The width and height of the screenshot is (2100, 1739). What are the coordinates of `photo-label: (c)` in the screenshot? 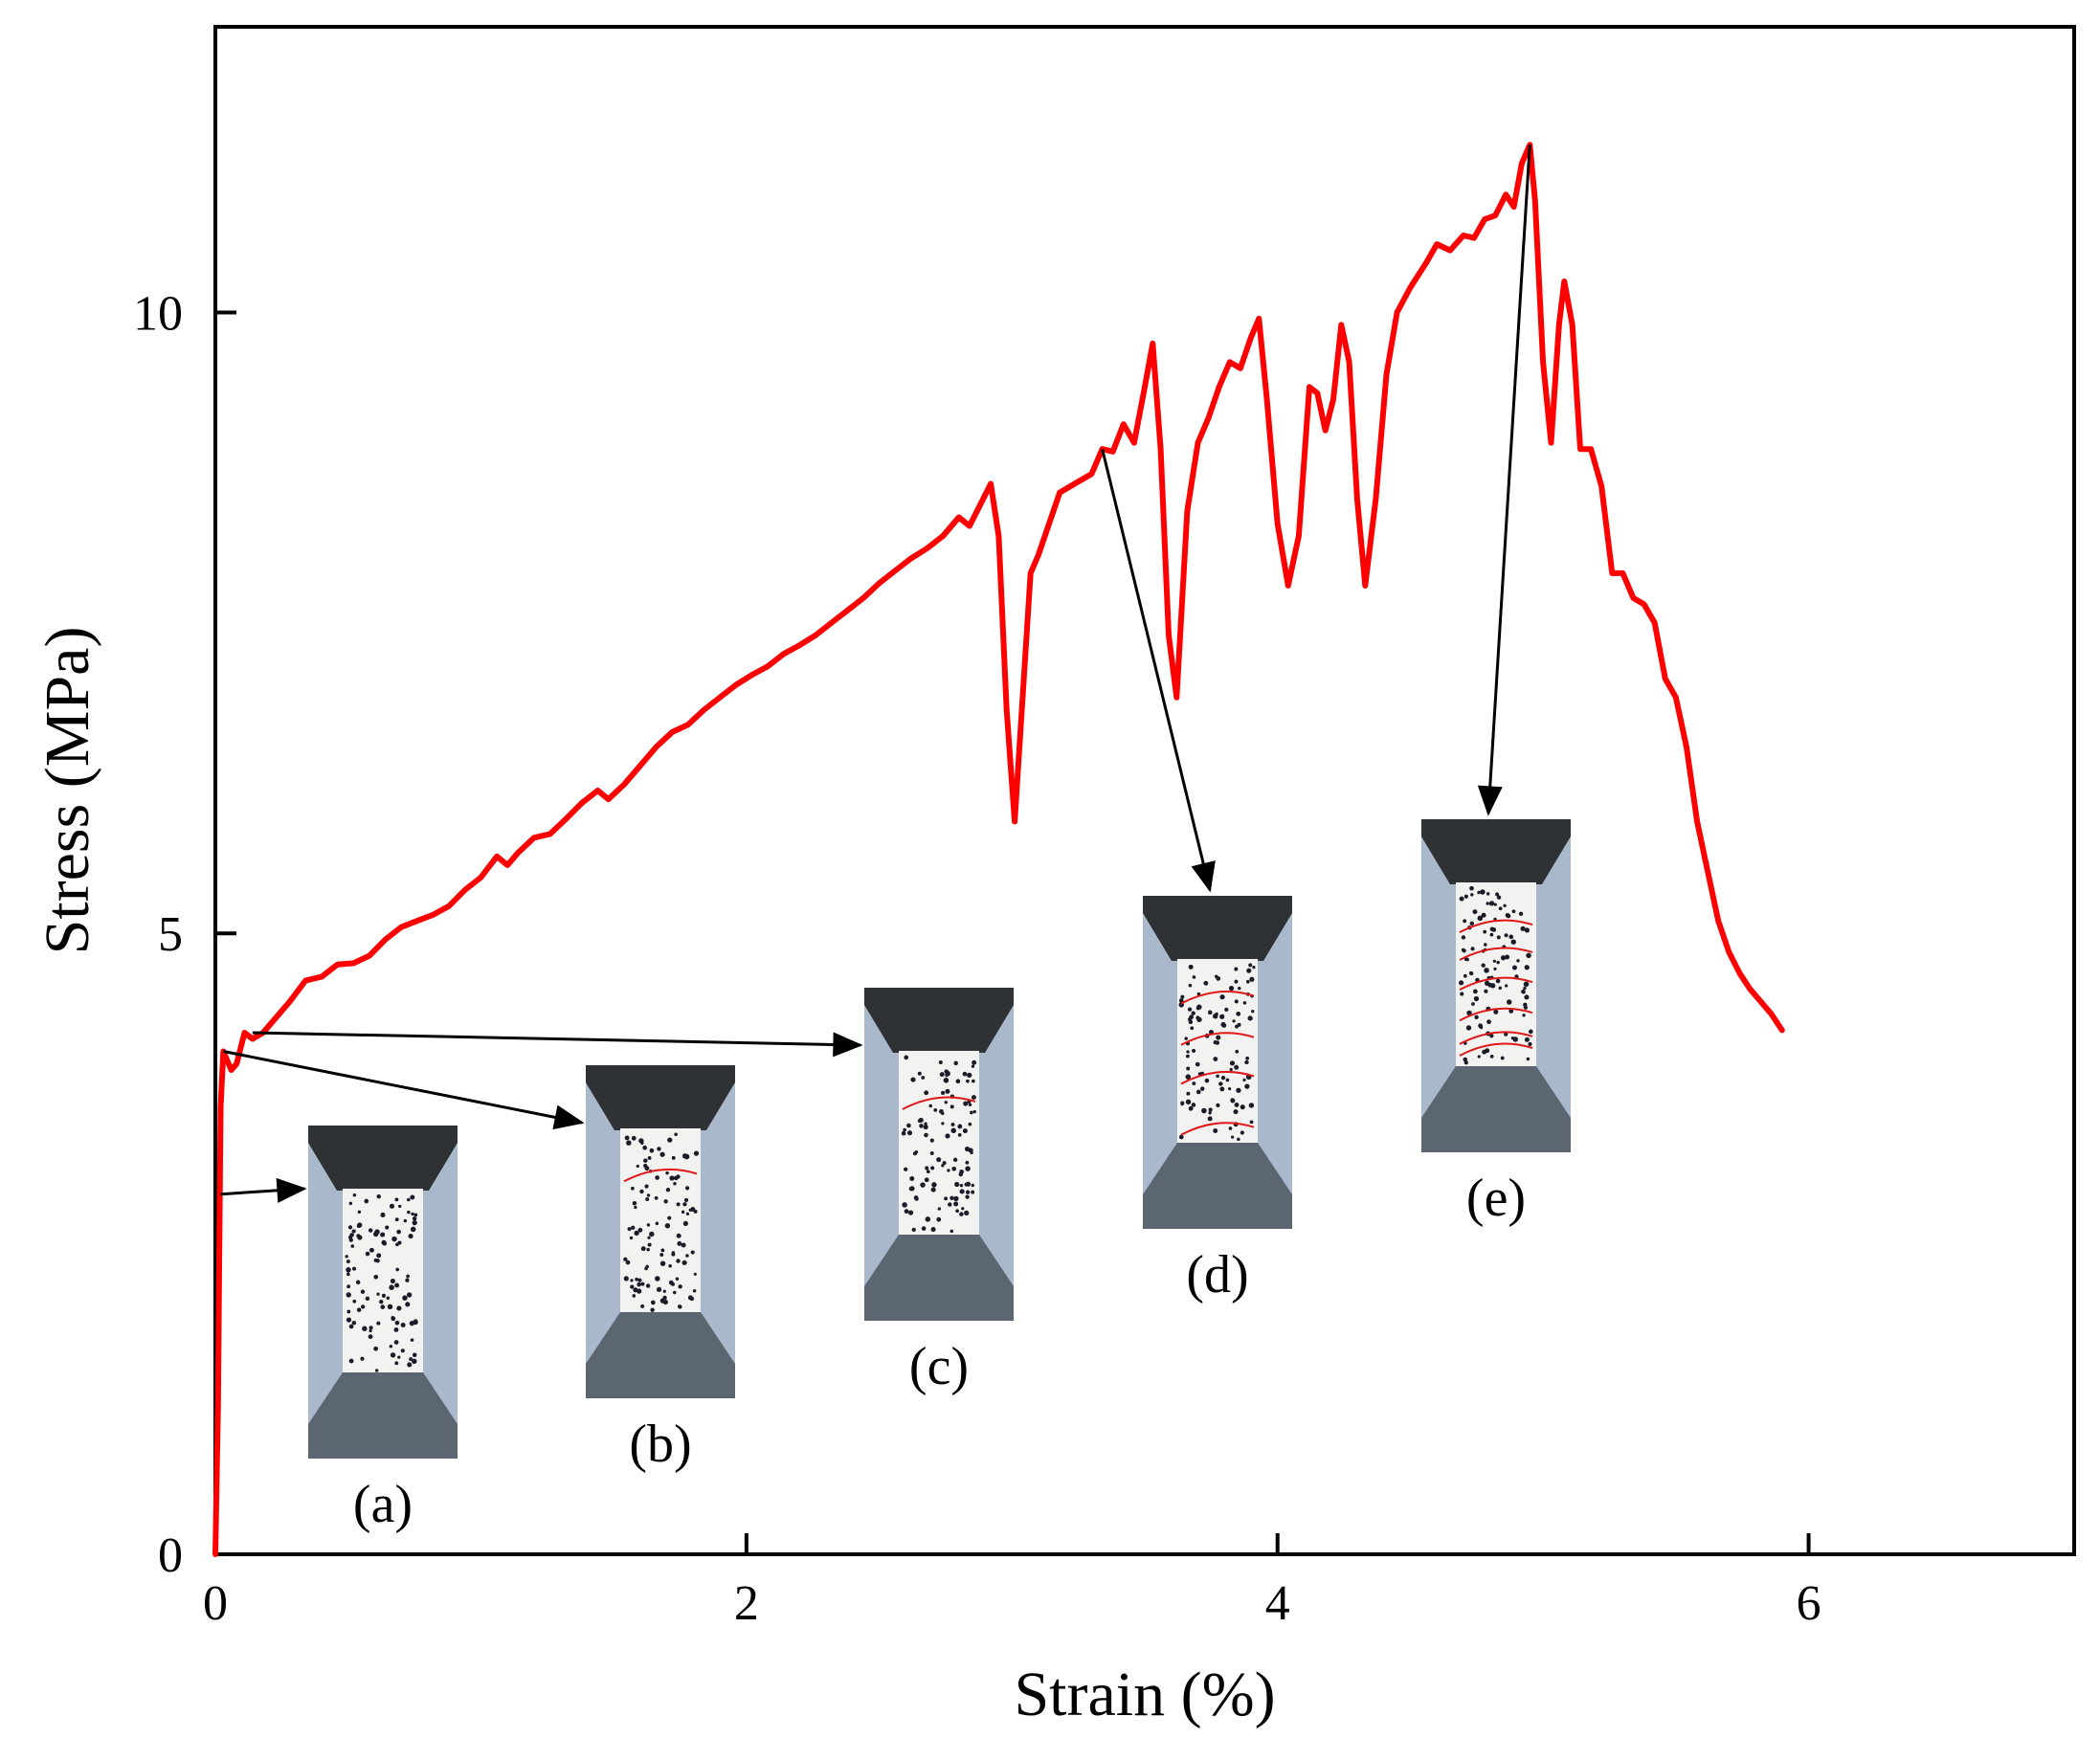 It's located at (939, 1366).